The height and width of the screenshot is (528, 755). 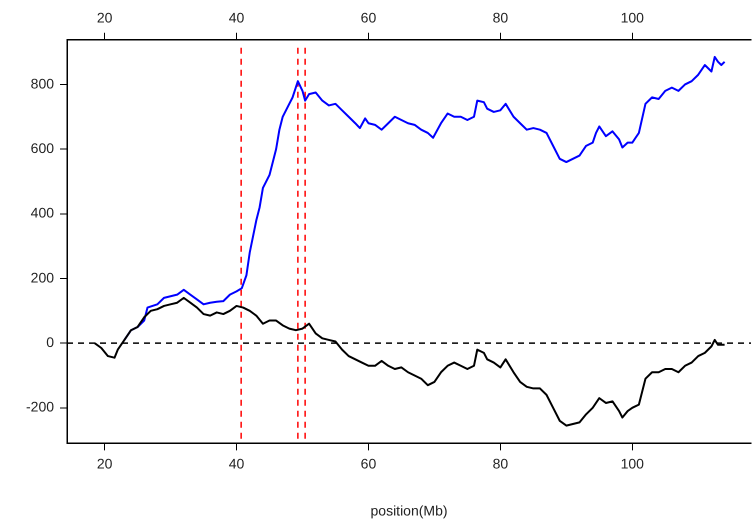 What do you see at coordinates (40, 406) in the screenshot?
I see `y-tick-label: -200` at bounding box center [40, 406].